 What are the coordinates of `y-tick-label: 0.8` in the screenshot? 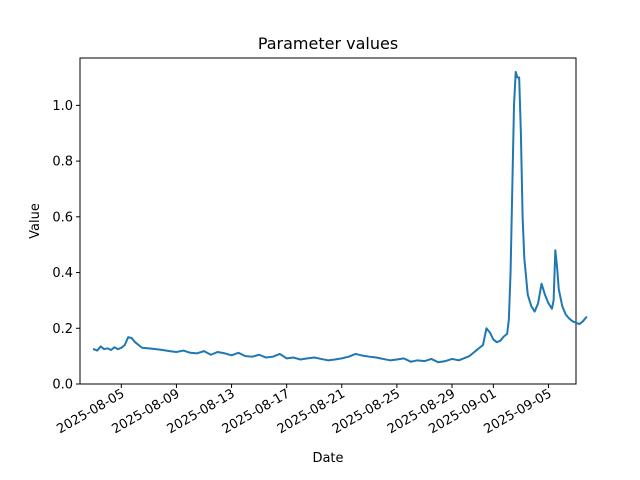 It's located at (62, 162).